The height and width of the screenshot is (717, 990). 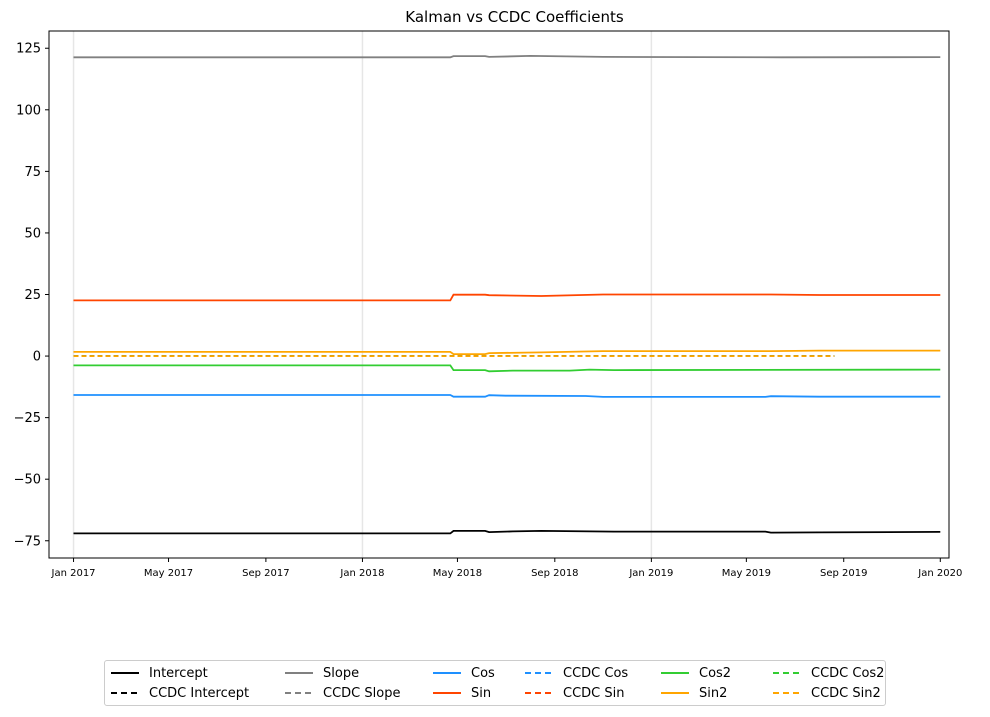 What do you see at coordinates (27, 480) in the screenshot?
I see `y-tick-label: −50` at bounding box center [27, 480].